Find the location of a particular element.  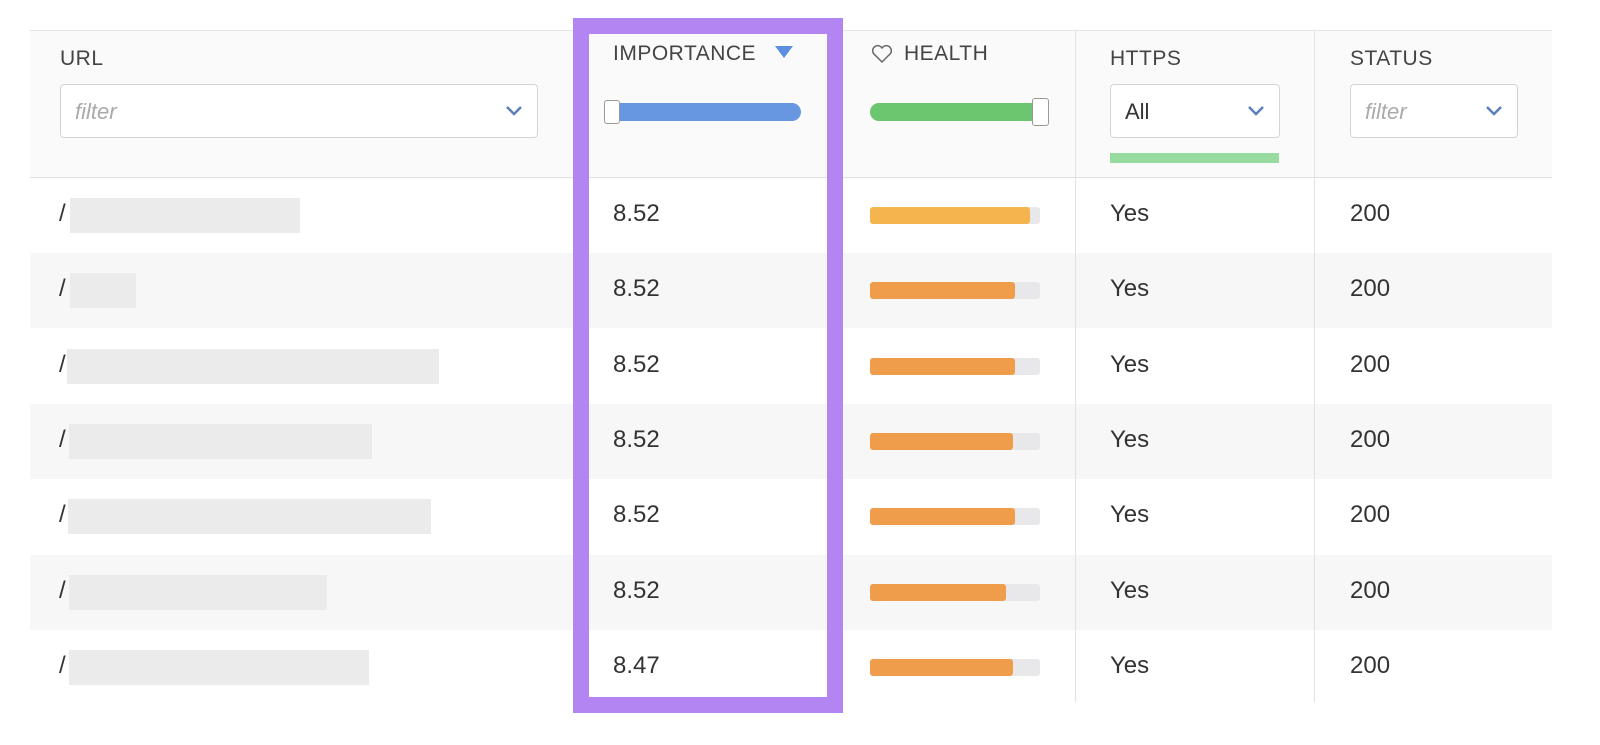

health-header: HEALTH is located at coordinates (946, 53).